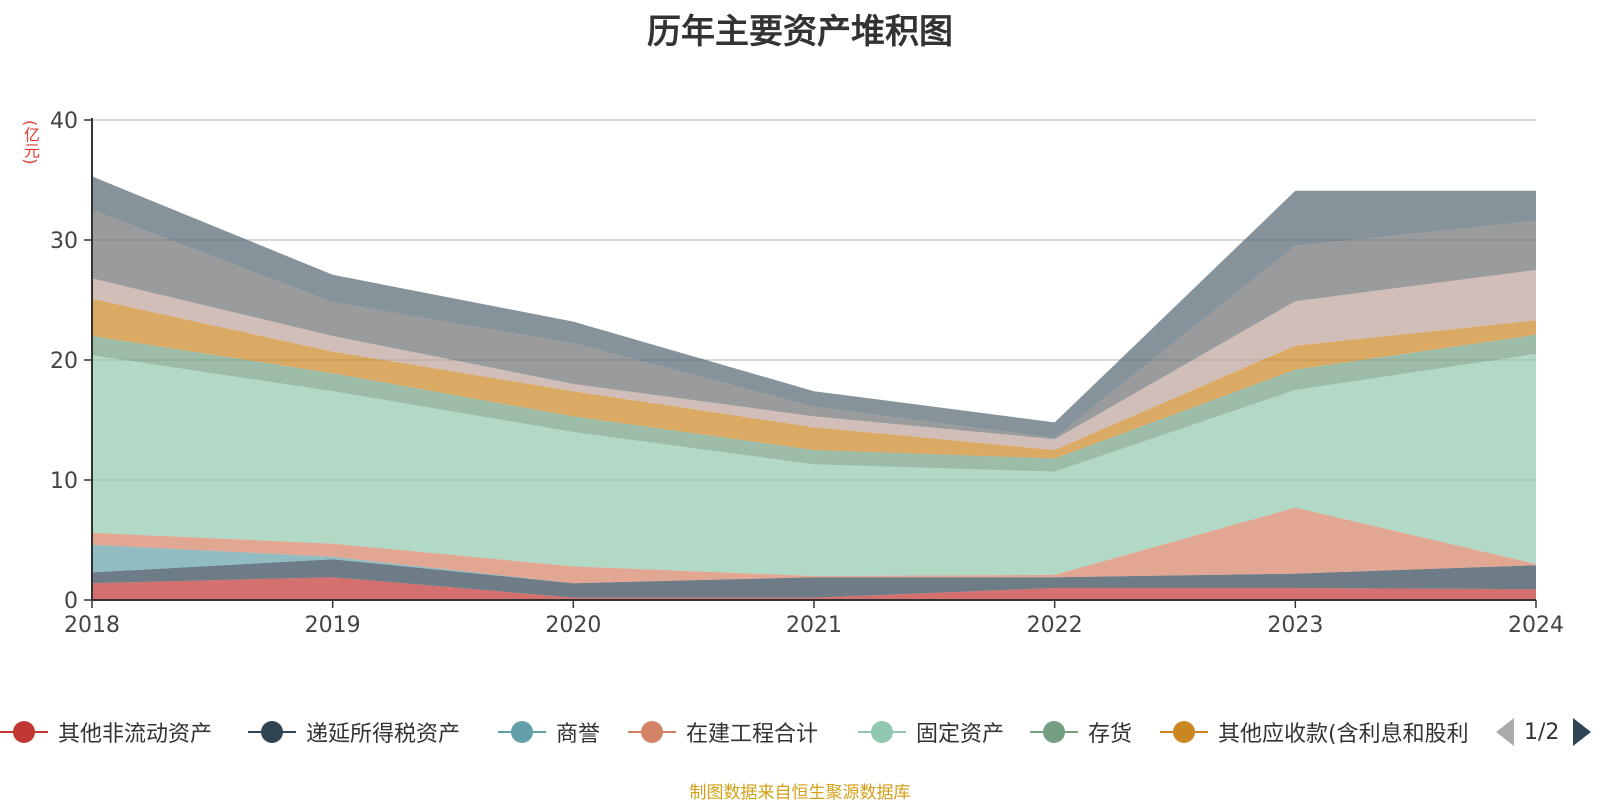 This screenshot has height=803, width=1600. What do you see at coordinates (573, 625) in the screenshot?
I see `x-tick-label: 2020` at bounding box center [573, 625].